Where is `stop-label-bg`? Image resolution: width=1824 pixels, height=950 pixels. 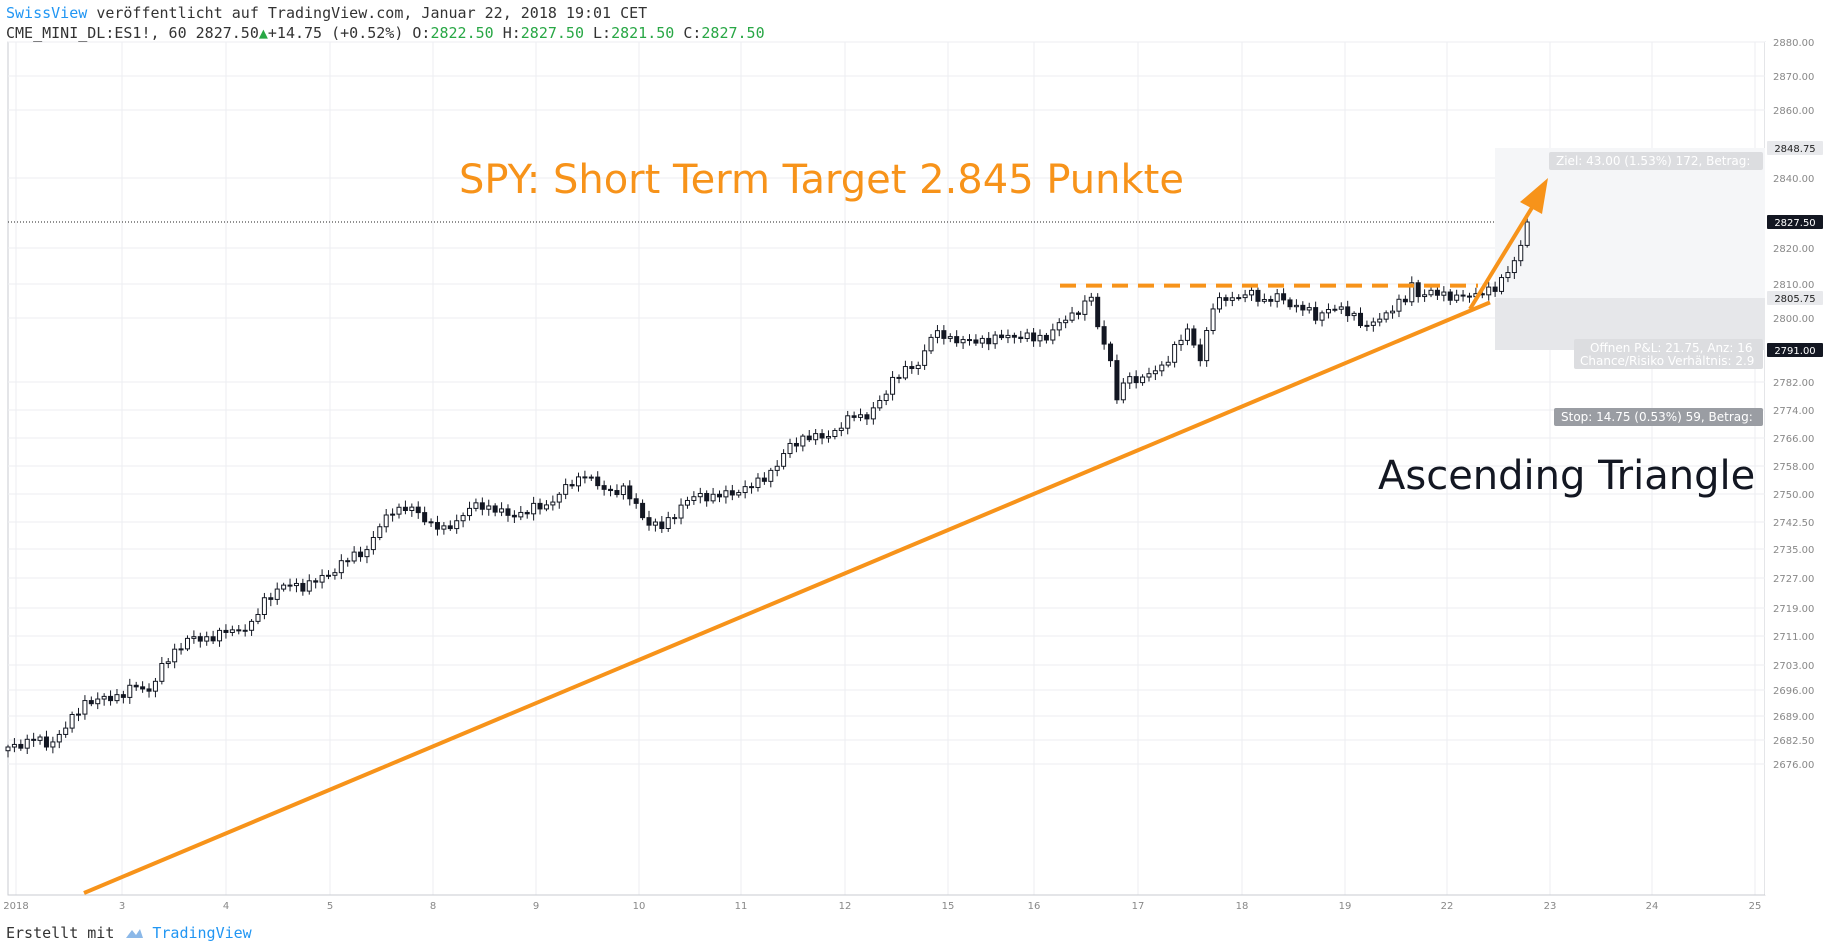
stop-label-bg is located at coordinates (1658, 417).